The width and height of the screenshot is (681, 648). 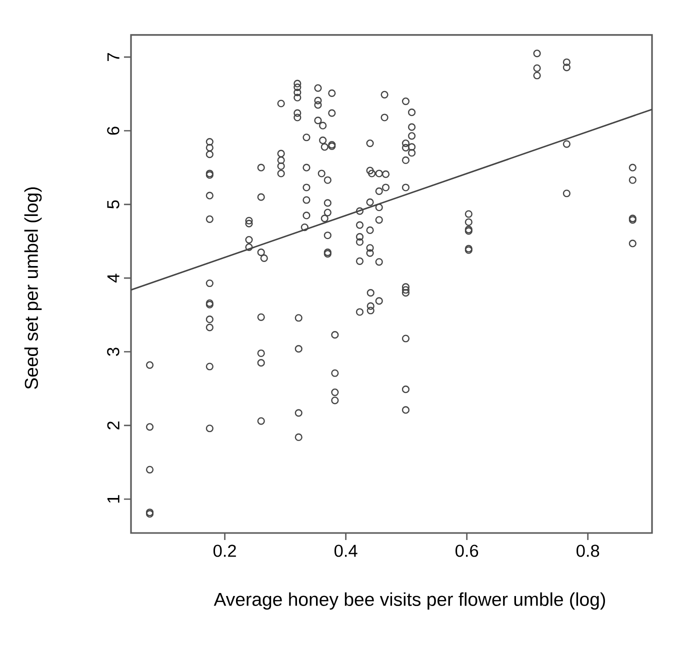 What do you see at coordinates (113, 499) in the screenshot?
I see `y-tick-label: 1` at bounding box center [113, 499].